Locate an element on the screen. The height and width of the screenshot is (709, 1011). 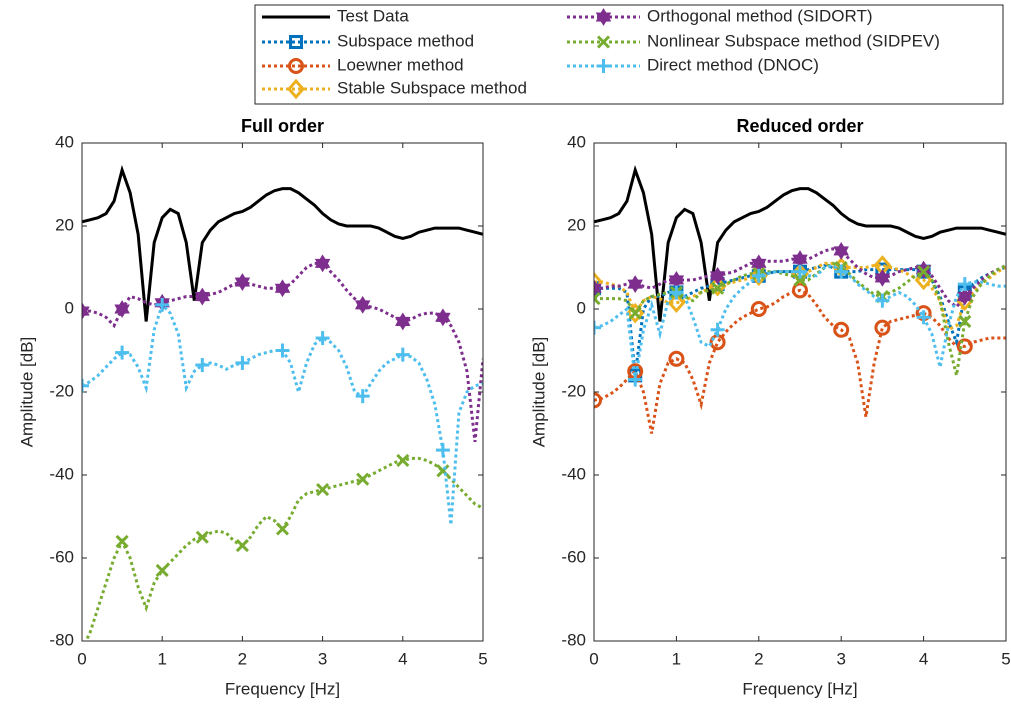
chart-title: Full order is located at coordinates (282, 126).